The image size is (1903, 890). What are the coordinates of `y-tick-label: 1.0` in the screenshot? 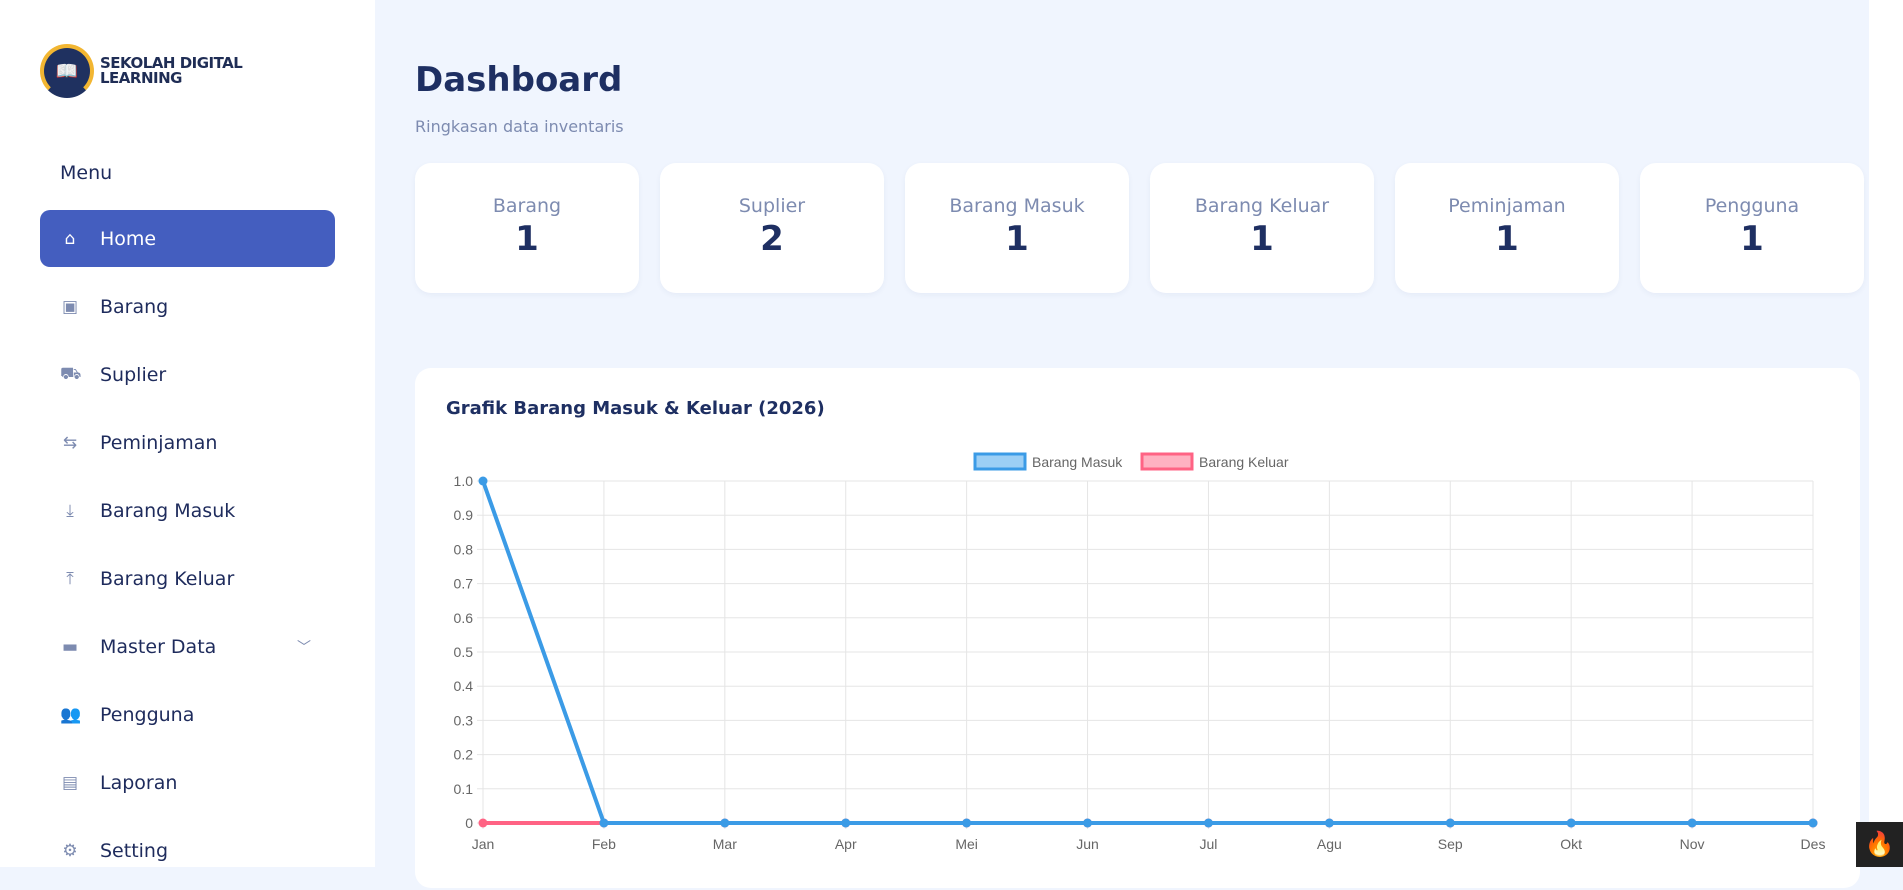 It's located at (464, 481).